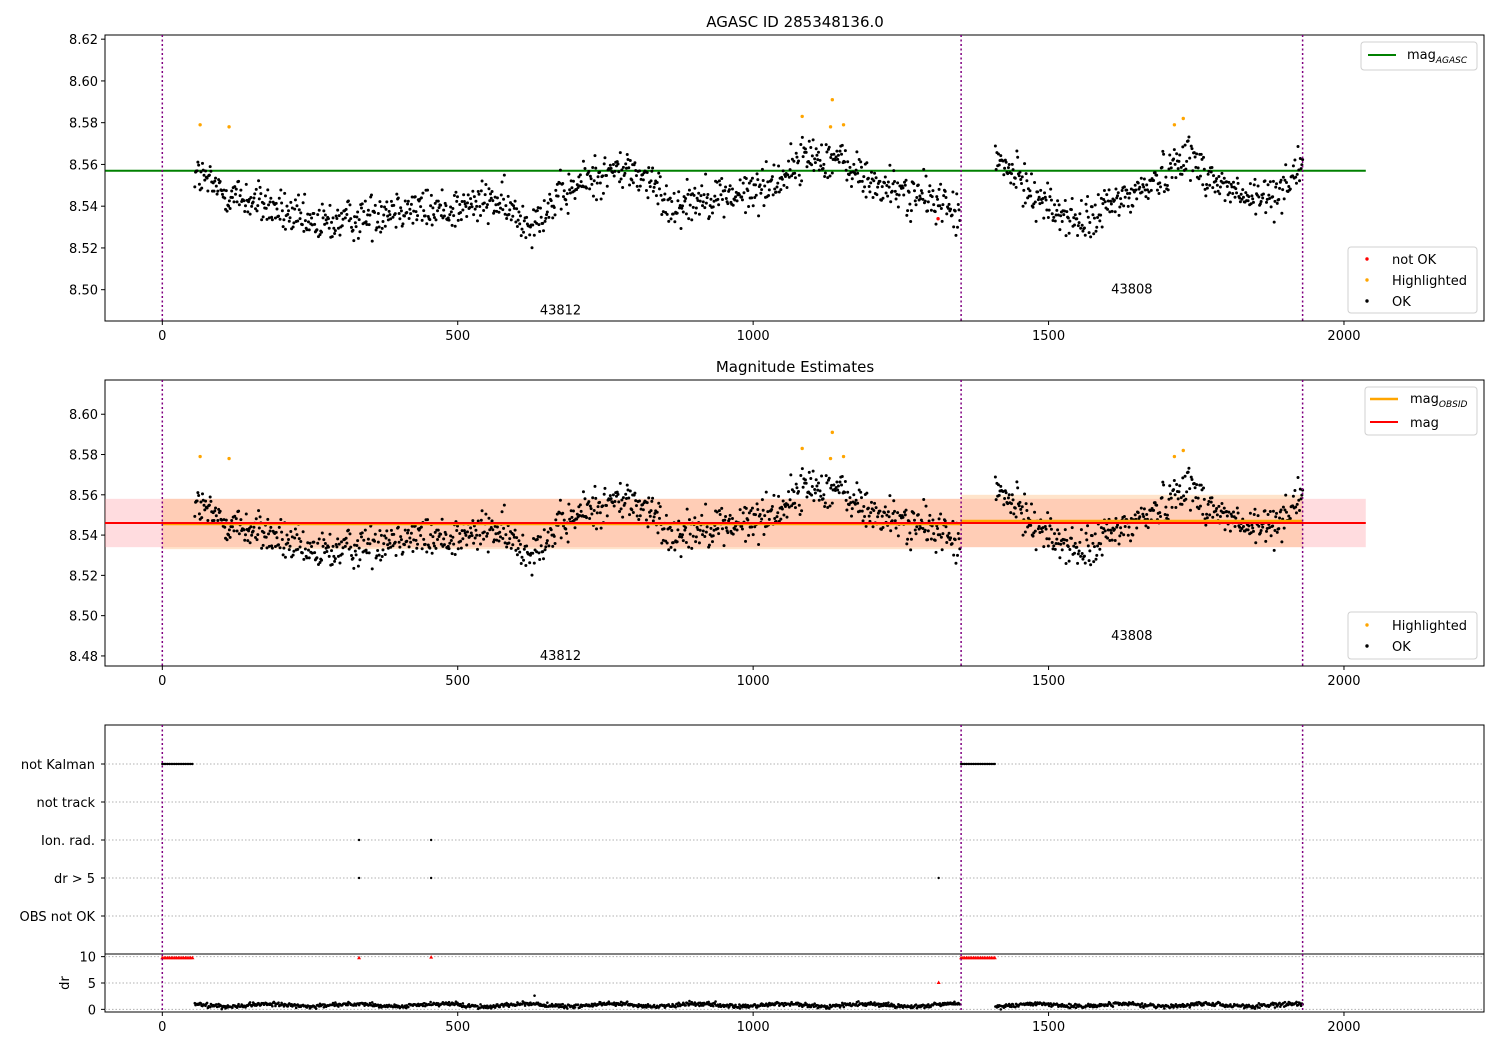  Describe the element at coordinates (162, 681) in the screenshot. I see `panel2-x-tick-label: 0` at that location.